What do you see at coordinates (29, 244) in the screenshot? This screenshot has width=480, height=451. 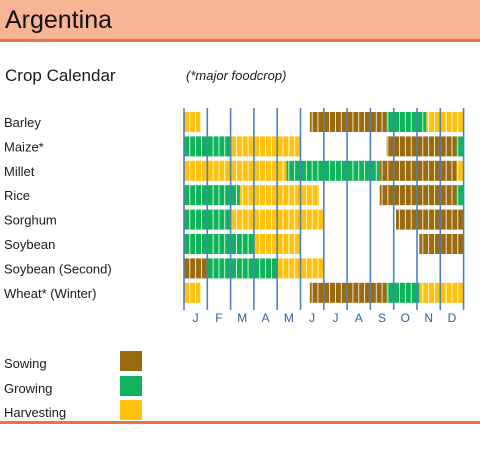 I see `crop-label: Soybean` at bounding box center [29, 244].